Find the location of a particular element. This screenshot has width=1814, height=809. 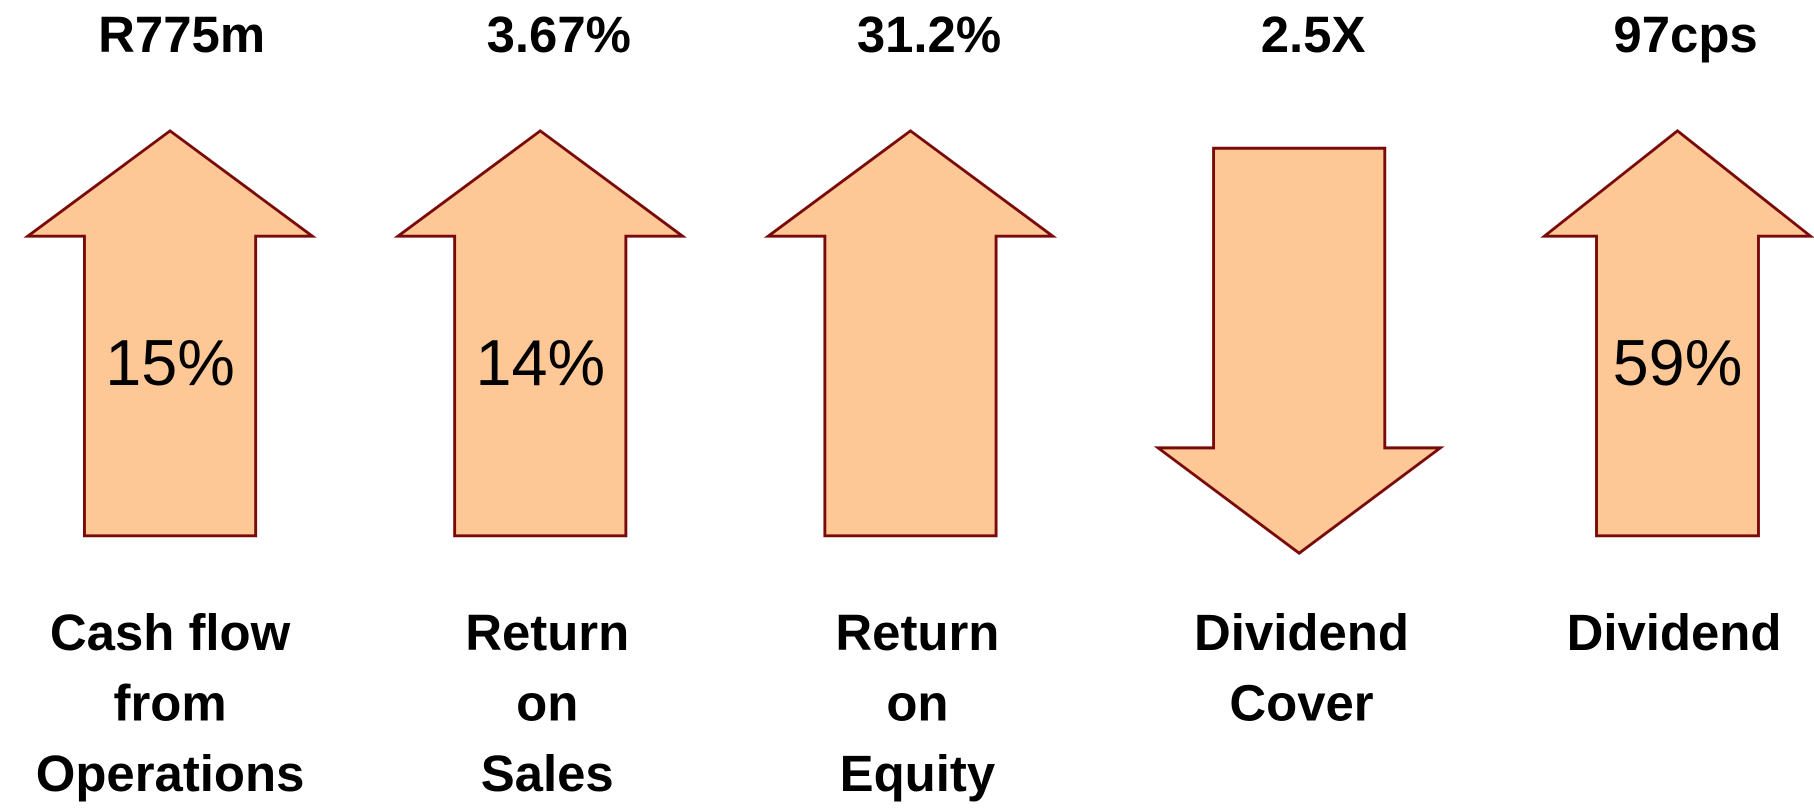

metric-value: R775m is located at coordinates (181, 34).